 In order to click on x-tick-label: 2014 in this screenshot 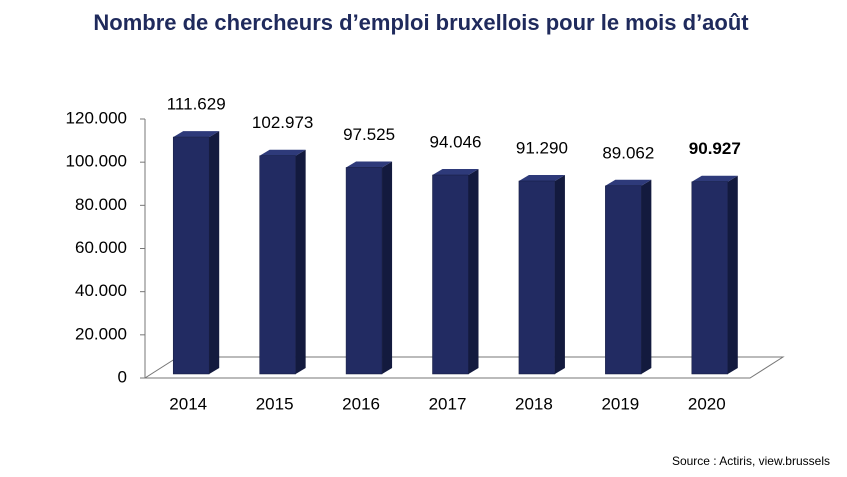, I will do `click(188, 403)`.